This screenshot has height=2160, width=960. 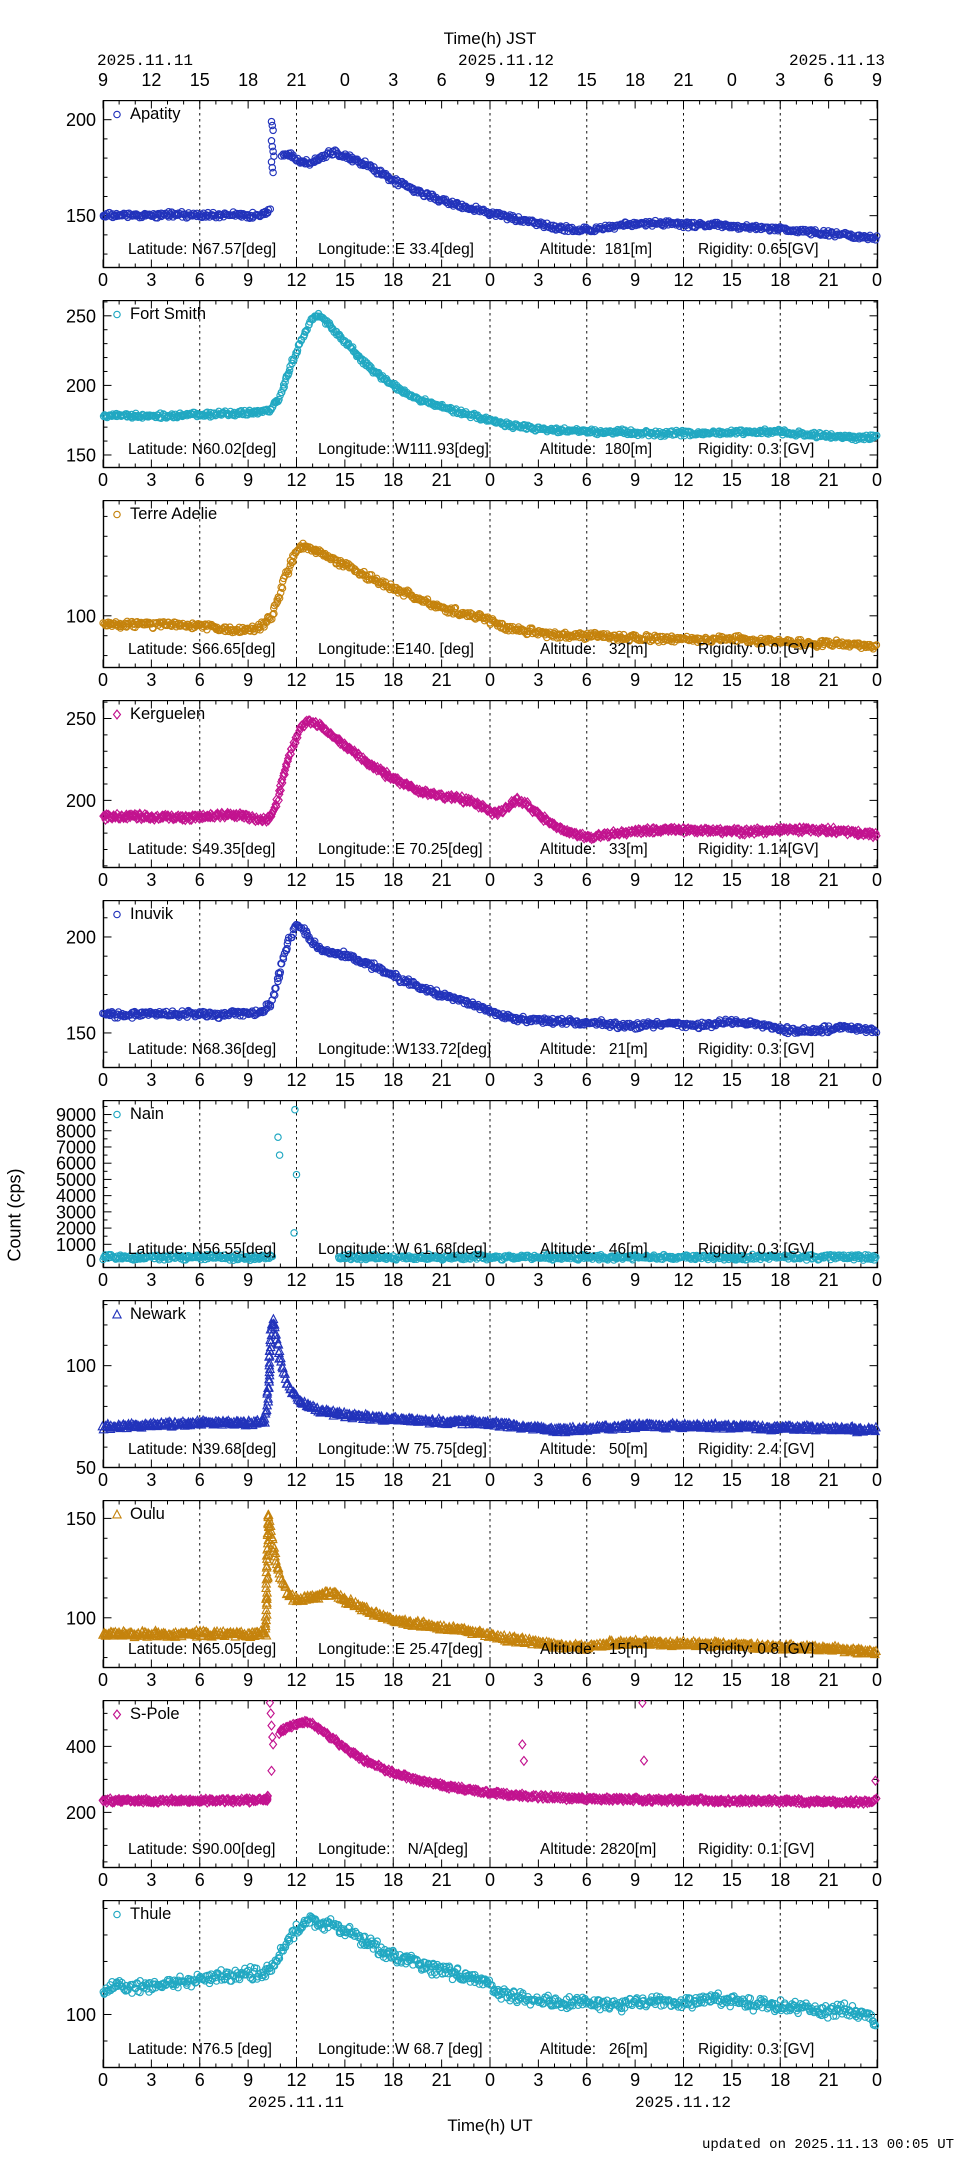 What do you see at coordinates (489, 1971) in the screenshot?
I see `thule-series` at bounding box center [489, 1971].